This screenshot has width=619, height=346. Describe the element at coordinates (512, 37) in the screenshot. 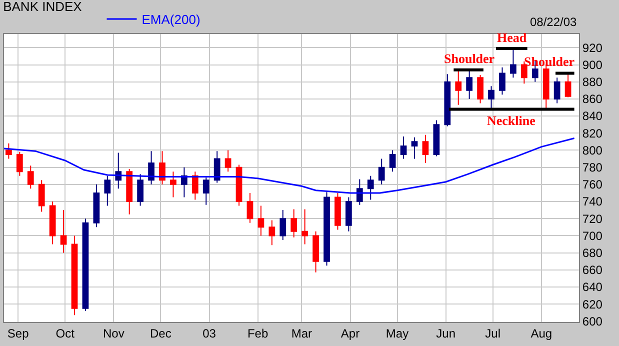

I see `annotation: Head` at that location.